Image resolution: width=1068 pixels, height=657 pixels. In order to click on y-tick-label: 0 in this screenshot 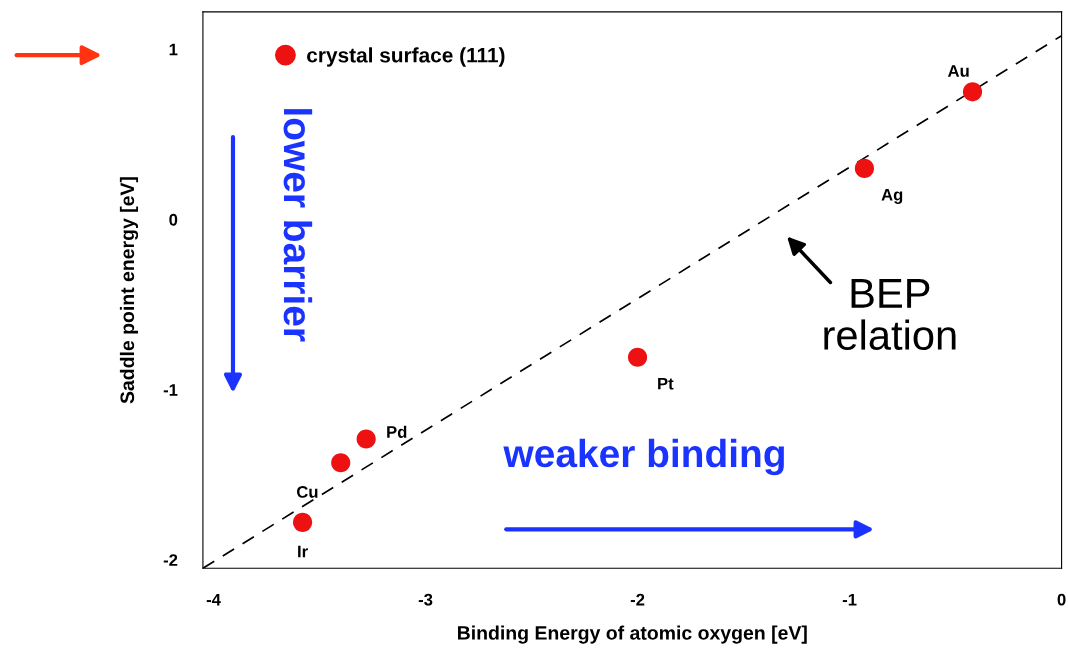, I will do `click(173, 219)`.